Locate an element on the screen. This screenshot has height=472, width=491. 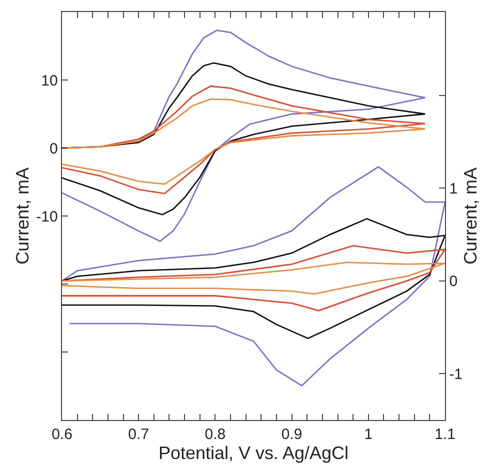
x-tick-label: 0.9 is located at coordinates (291, 435).